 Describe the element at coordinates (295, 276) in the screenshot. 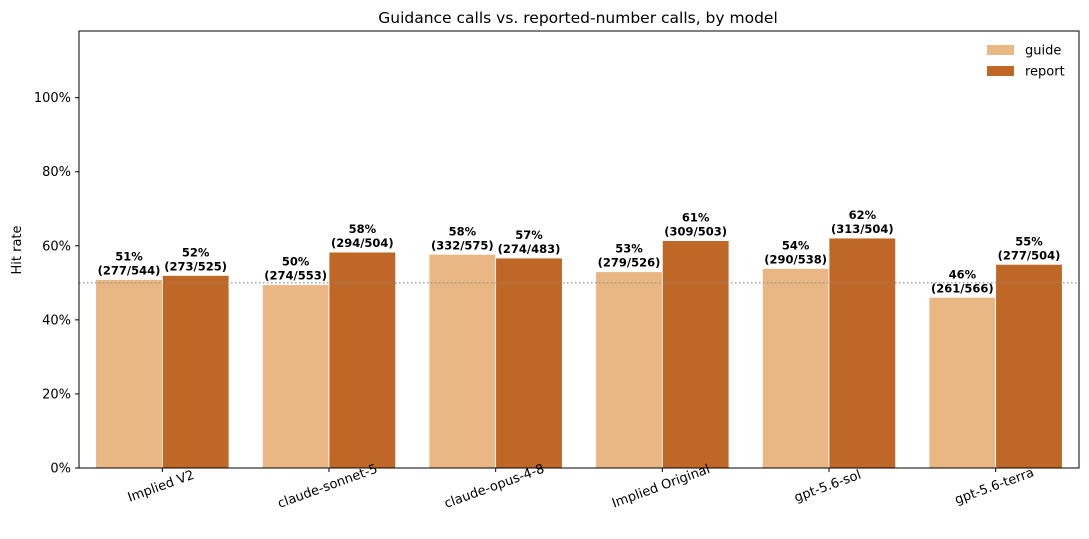

I see `data-label-count: (274/553)` at that location.